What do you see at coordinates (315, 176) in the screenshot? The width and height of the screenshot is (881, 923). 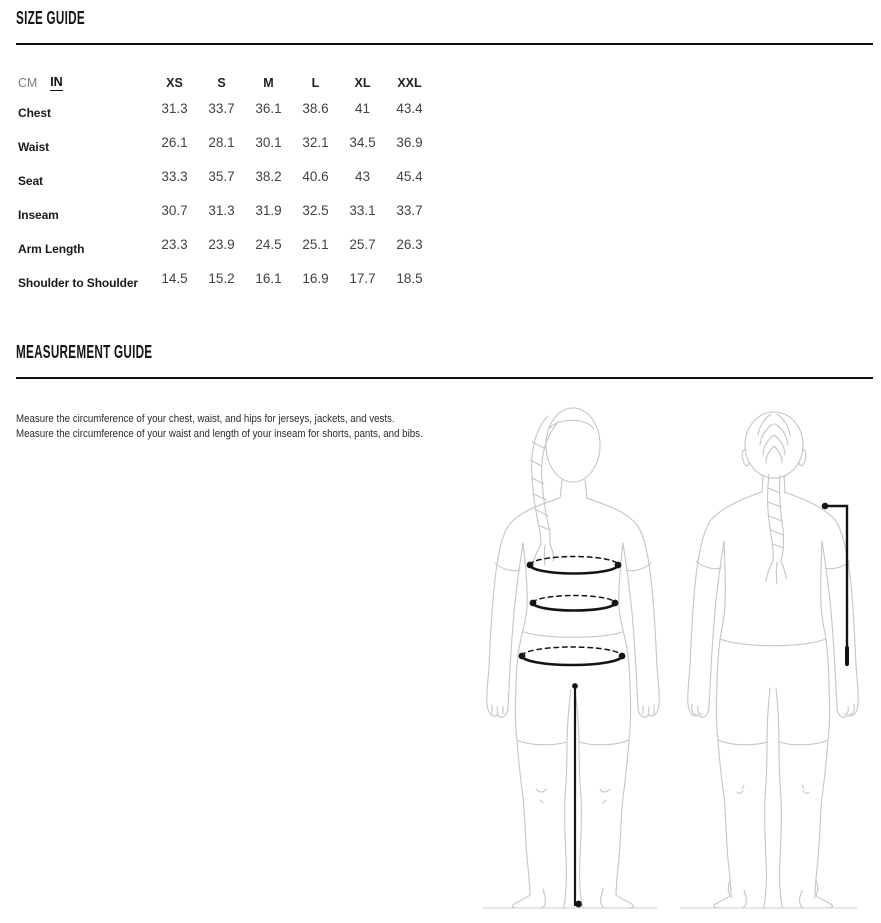 I see `size-value: 40.6` at bounding box center [315, 176].